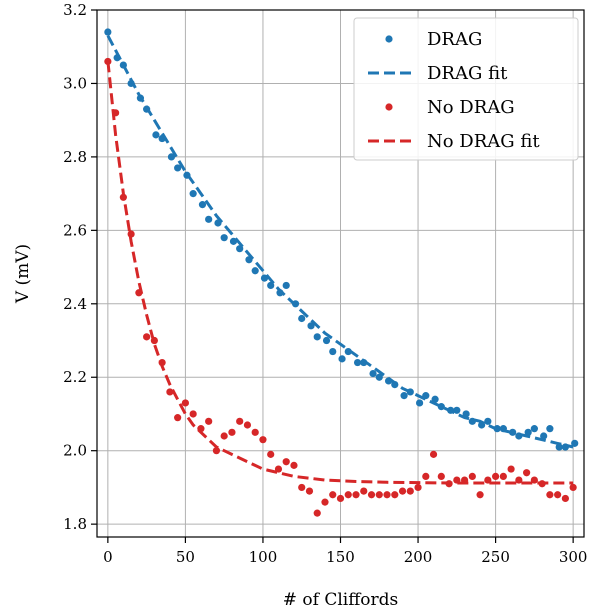 This screenshot has height=616, width=592. What do you see at coordinates (467, 73) in the screenshot?
I see `legend-label: DRAG fit` at bounding box center [467, 73].